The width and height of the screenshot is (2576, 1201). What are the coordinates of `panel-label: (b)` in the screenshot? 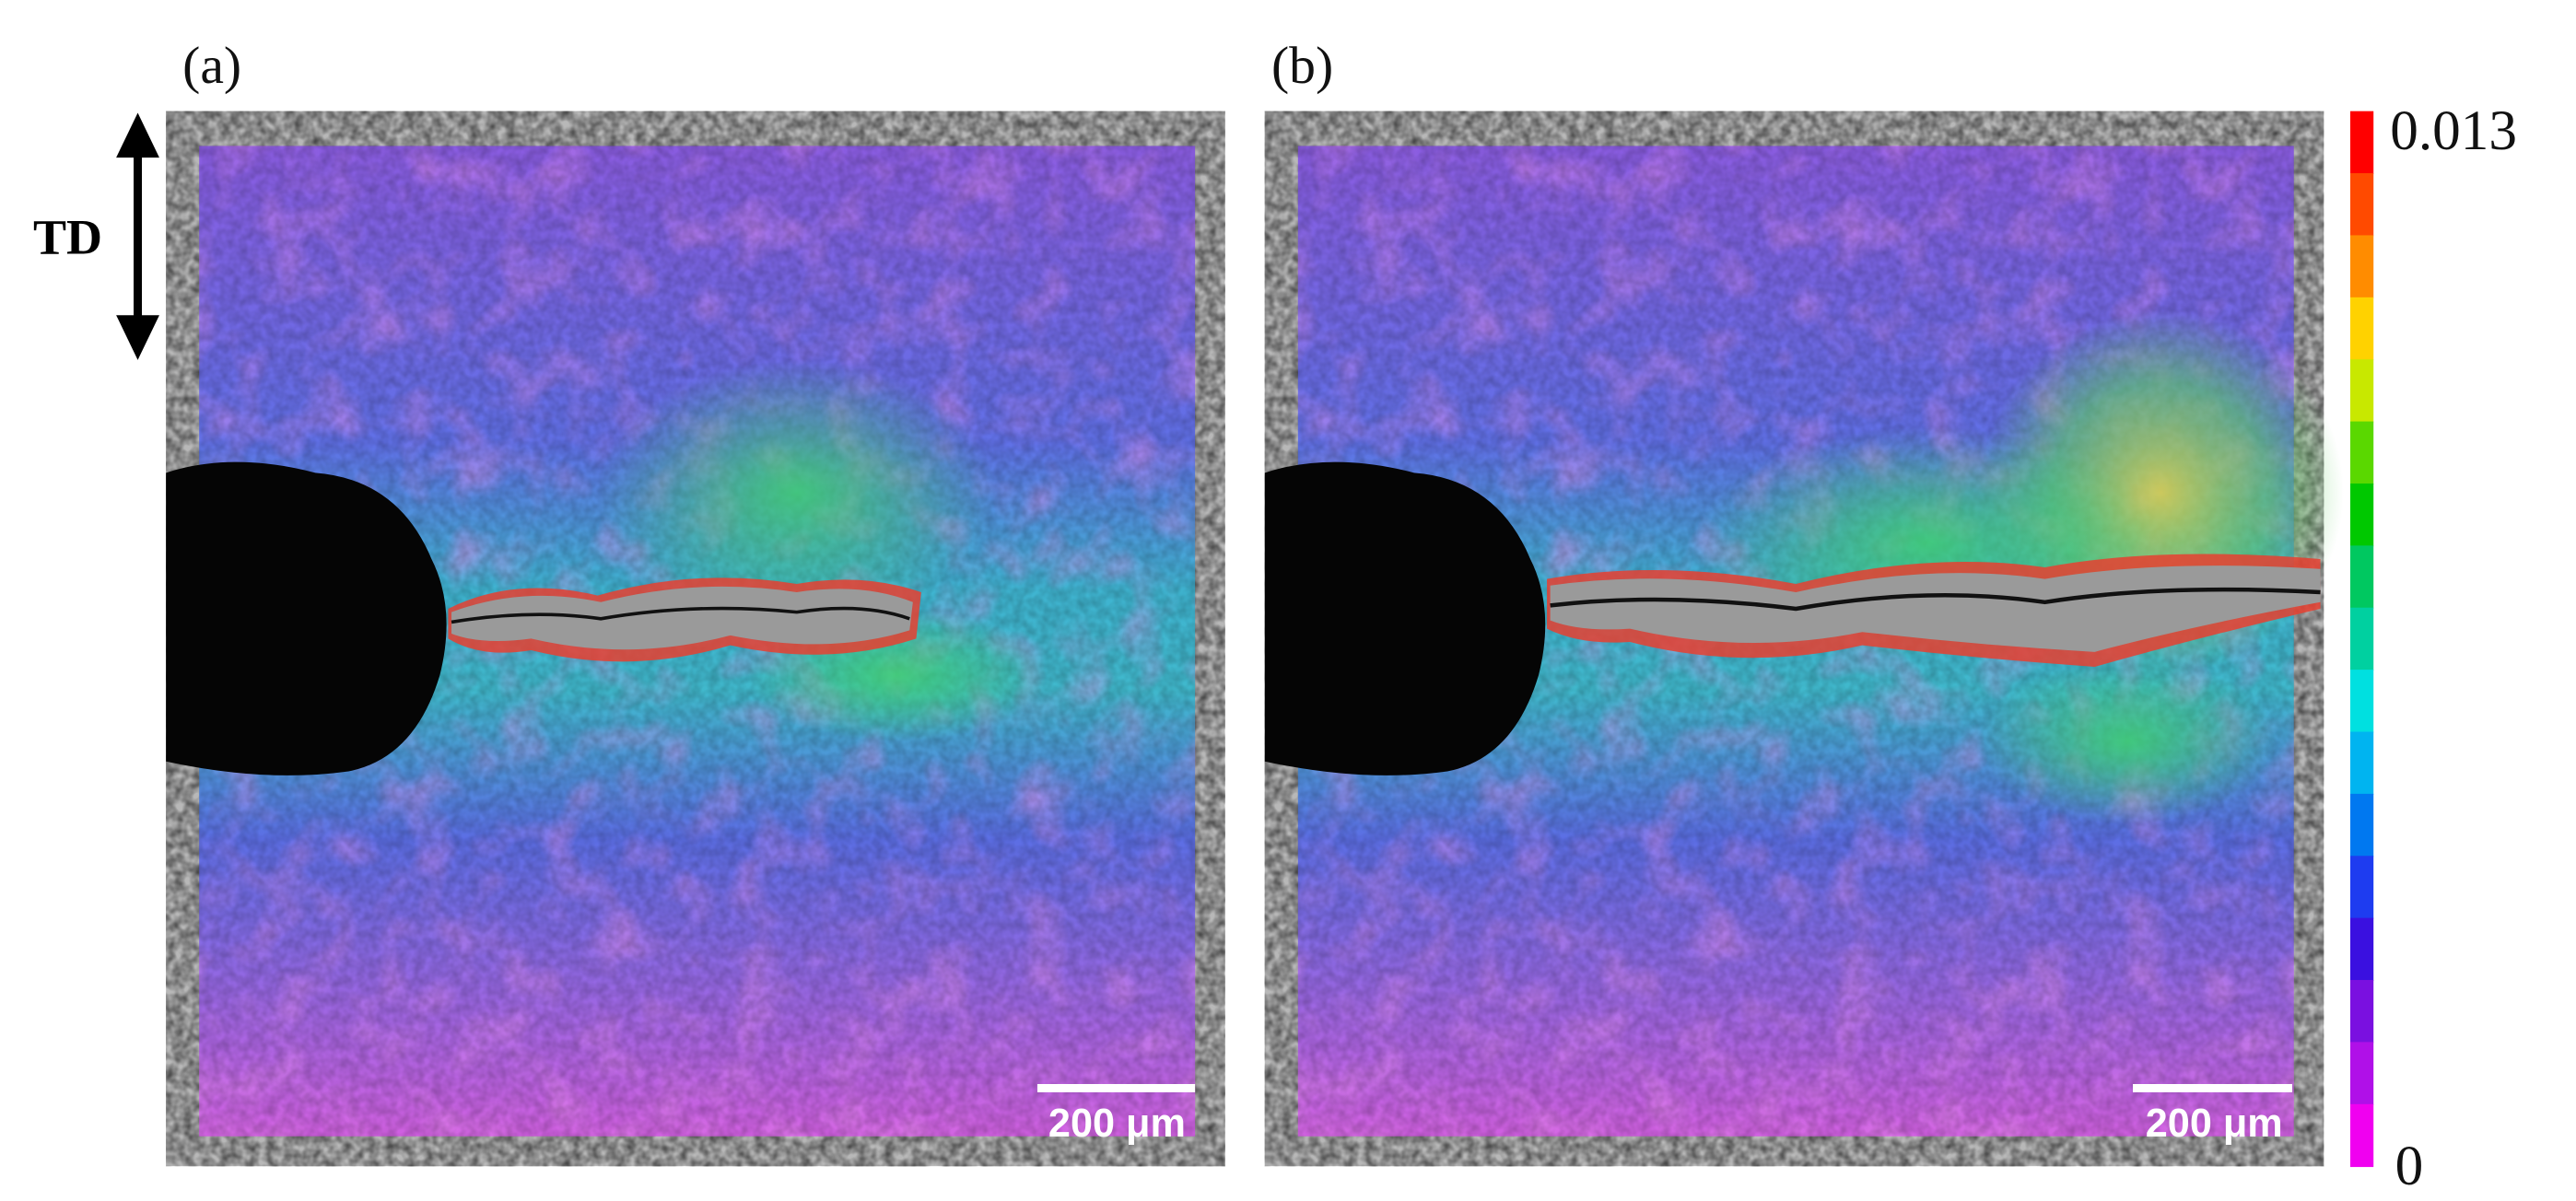 It's located at (1302, 66).